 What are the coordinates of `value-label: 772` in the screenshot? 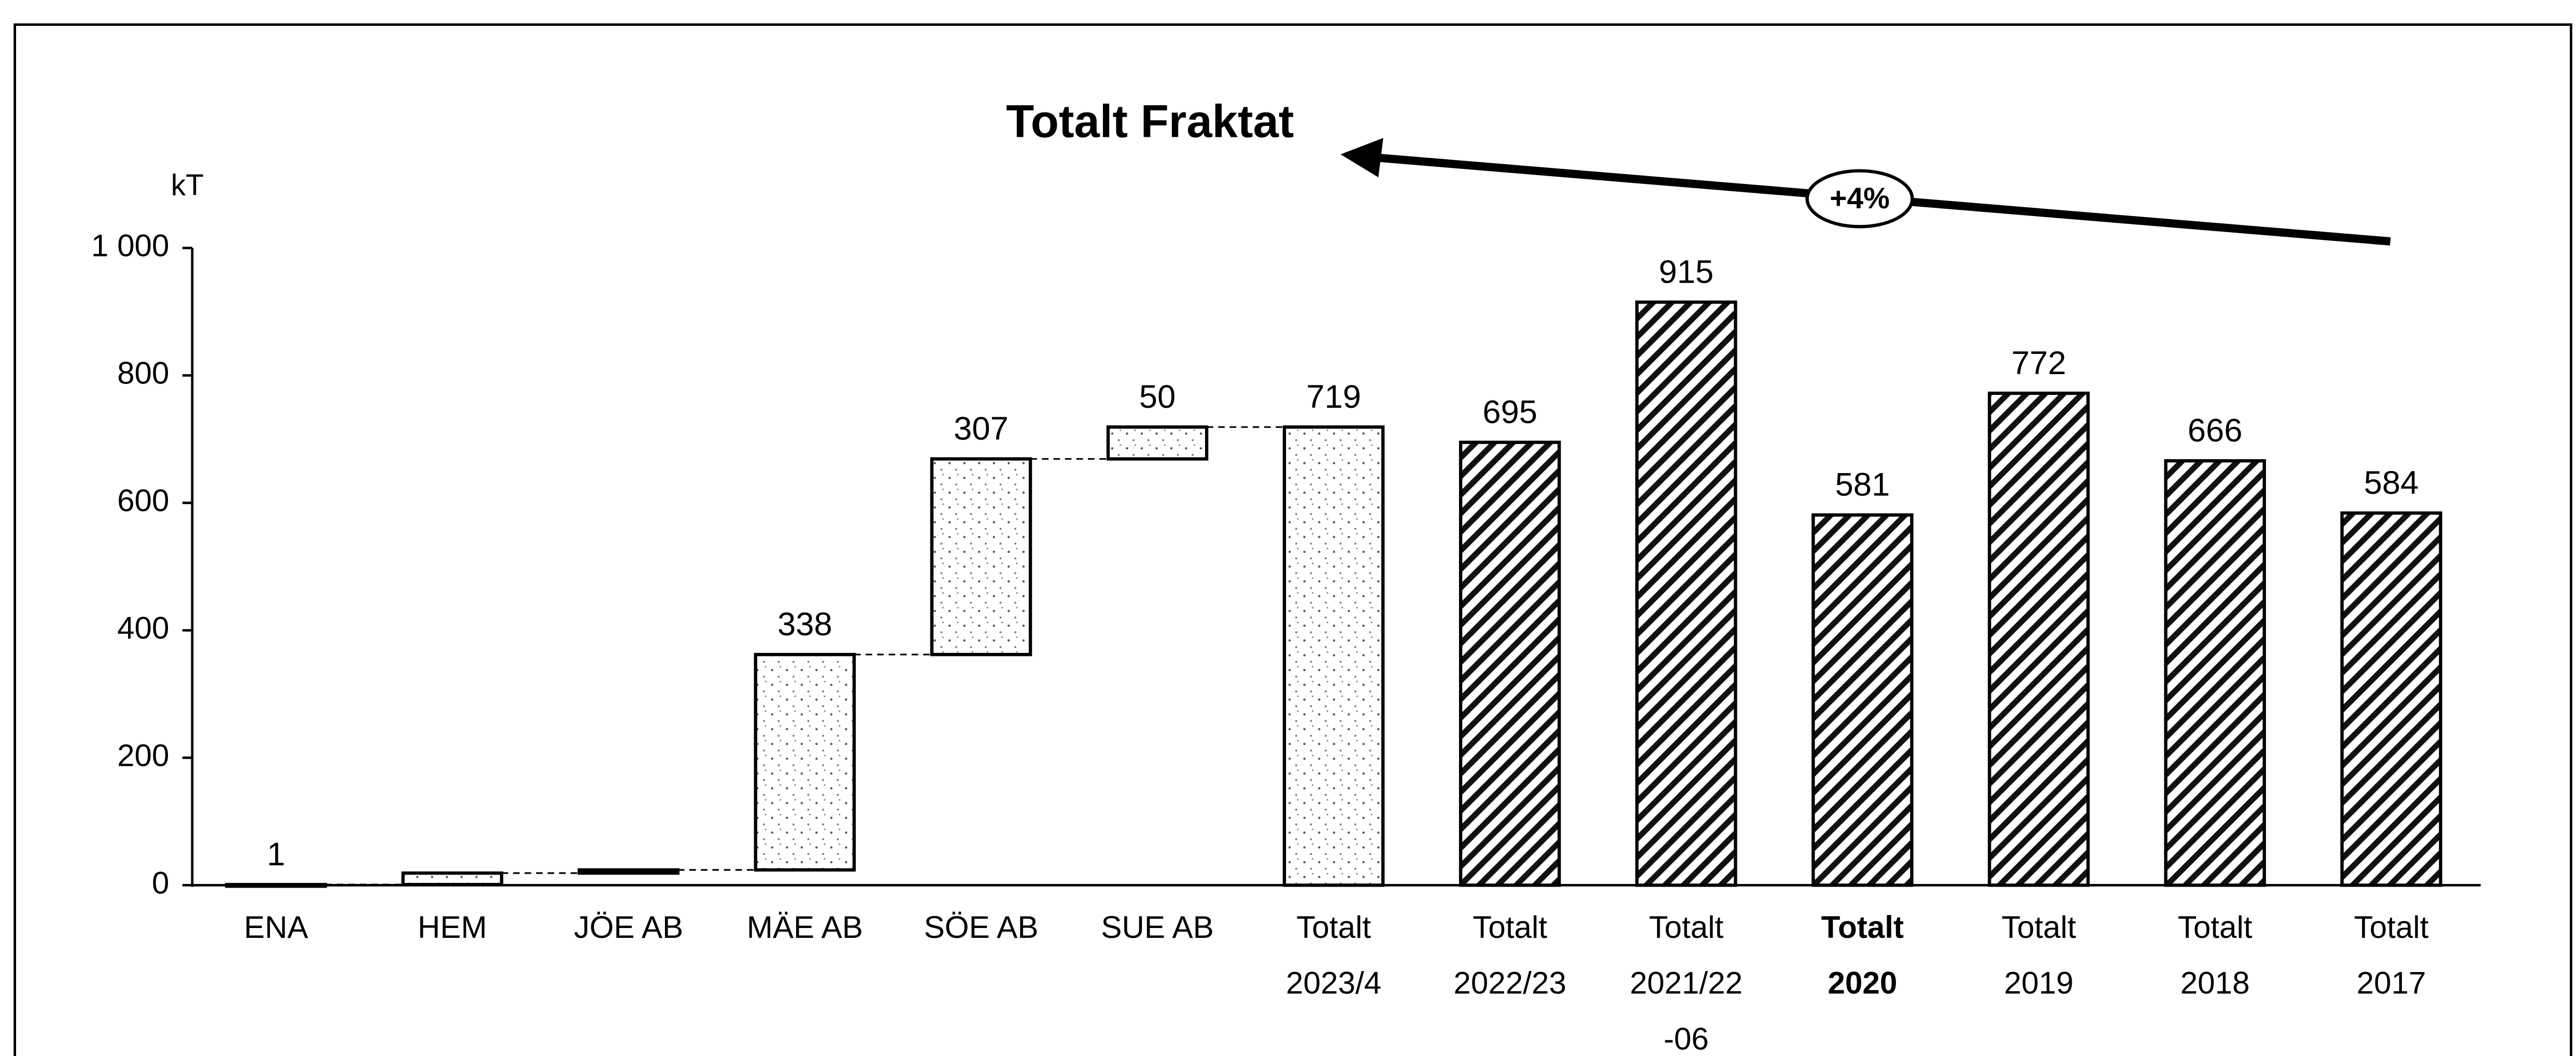 It's located at (2039, 363).